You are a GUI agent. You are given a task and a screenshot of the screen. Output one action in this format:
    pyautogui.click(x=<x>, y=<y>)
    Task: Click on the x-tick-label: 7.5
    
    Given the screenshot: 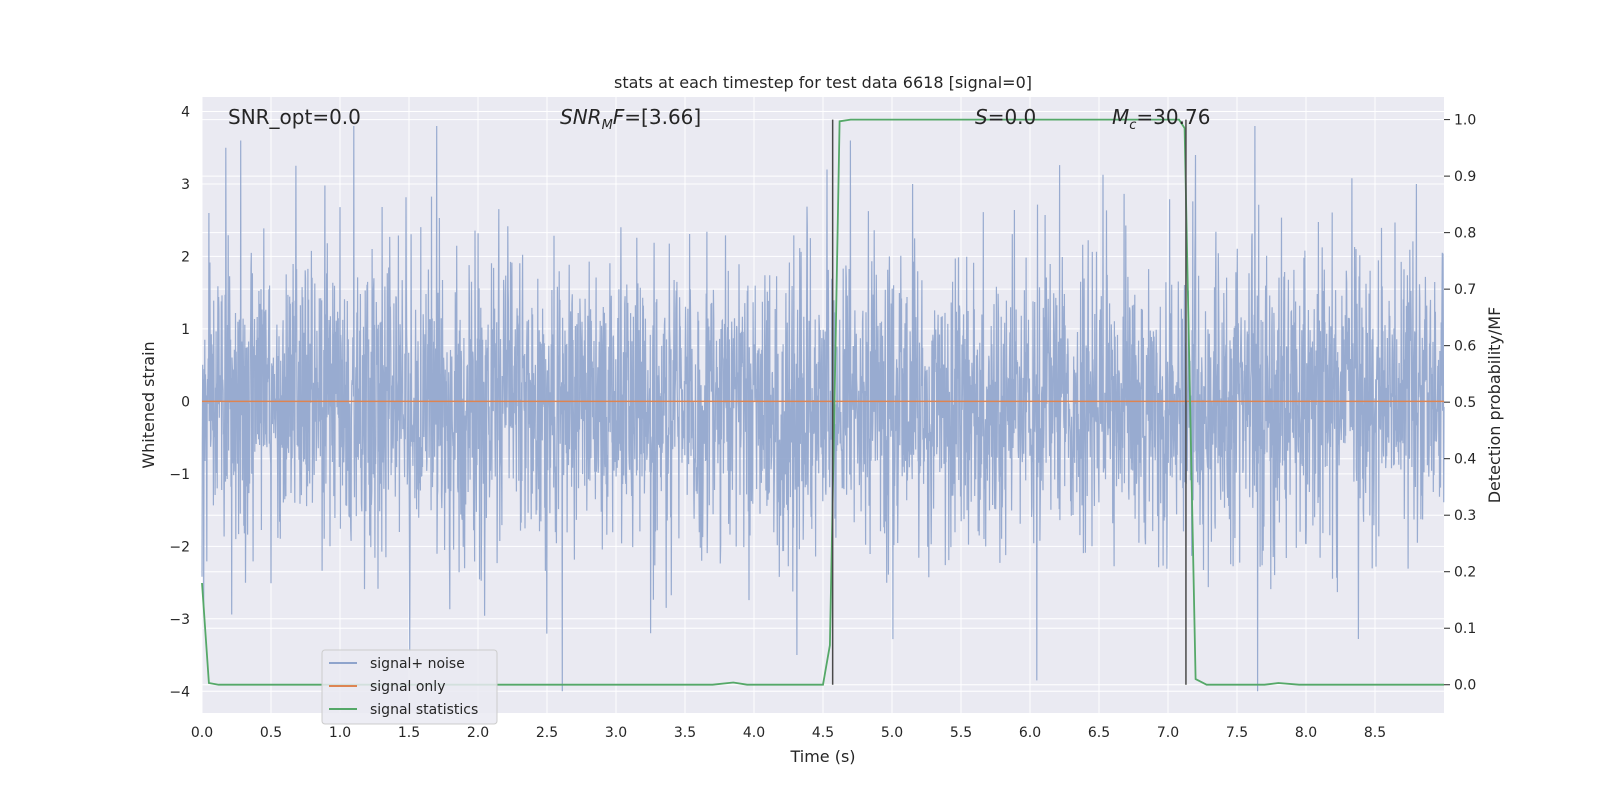 What is the action you would take?
    pyautogui.click(x=1237, y=733)
    